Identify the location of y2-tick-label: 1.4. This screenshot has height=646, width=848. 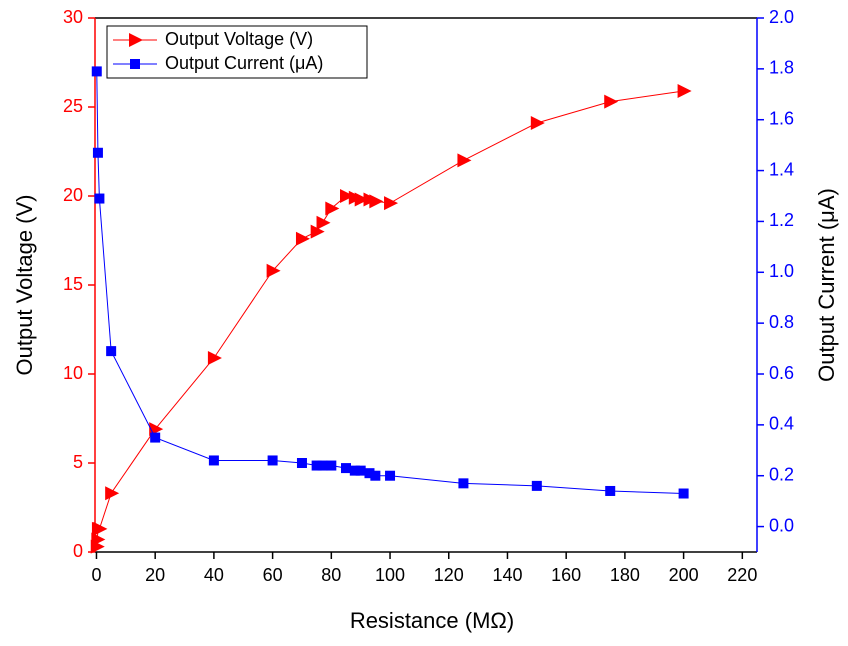
(781, 169).